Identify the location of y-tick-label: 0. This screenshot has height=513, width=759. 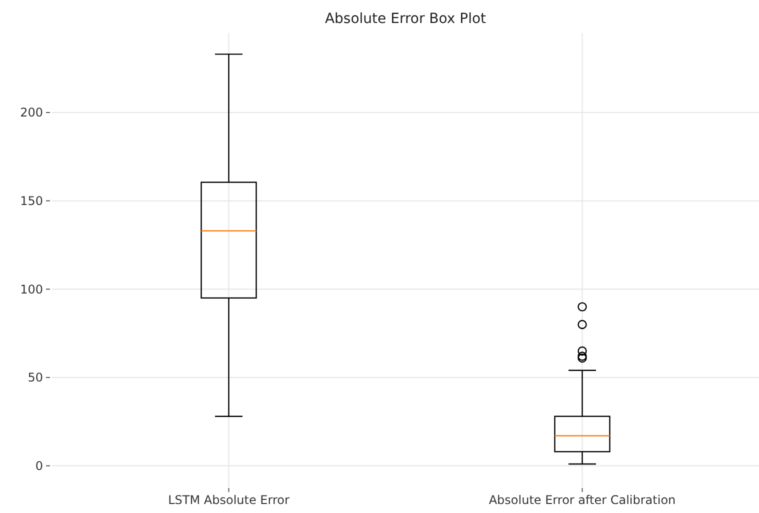
(39, 466).